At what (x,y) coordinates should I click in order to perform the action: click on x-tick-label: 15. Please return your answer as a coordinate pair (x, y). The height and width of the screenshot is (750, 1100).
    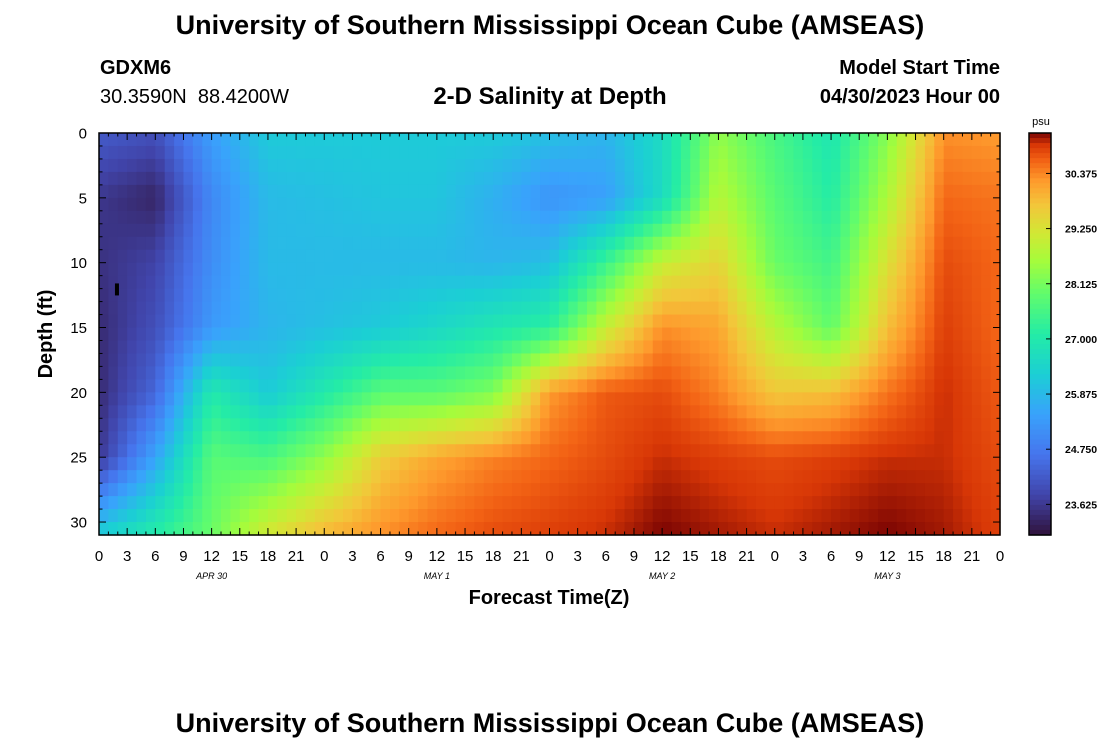
    Looking at the image, I should click on (239, 556).